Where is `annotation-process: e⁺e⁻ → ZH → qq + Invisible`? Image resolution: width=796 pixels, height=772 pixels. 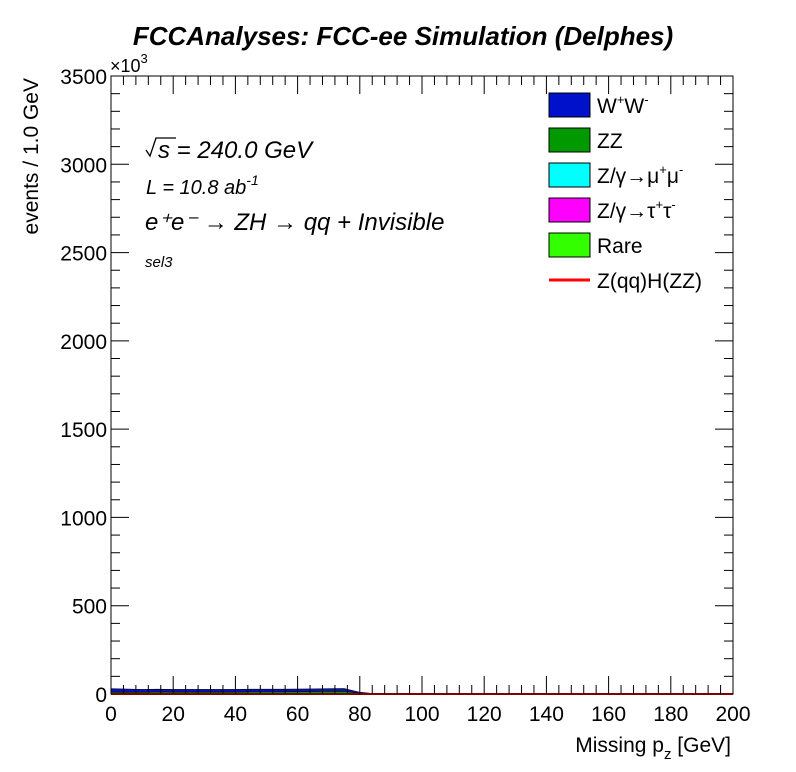 annotation-process: e⁺e⁻ → ZH → qq + Invisible is located at coordinates (294, 222).